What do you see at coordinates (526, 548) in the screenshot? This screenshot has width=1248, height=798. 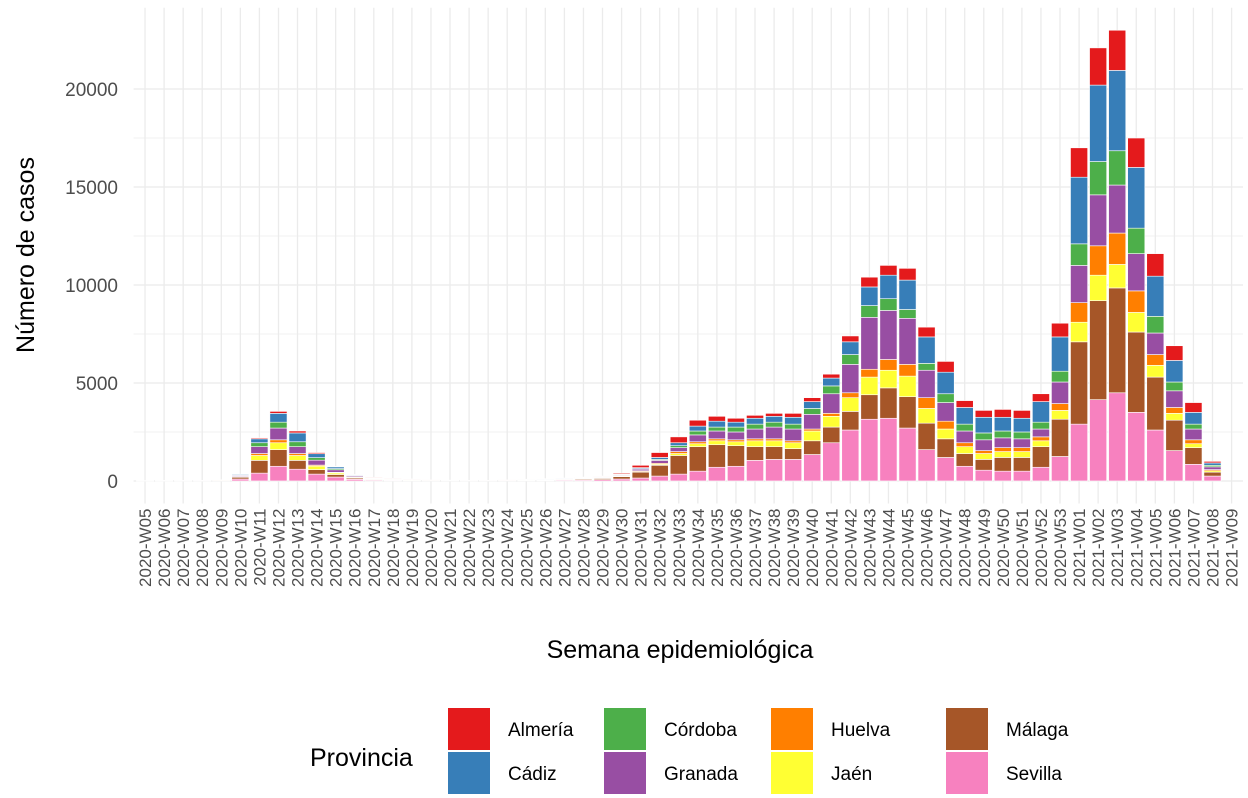 I see `x-tick-label: 2020-W25` at bounding box center [526, 548].